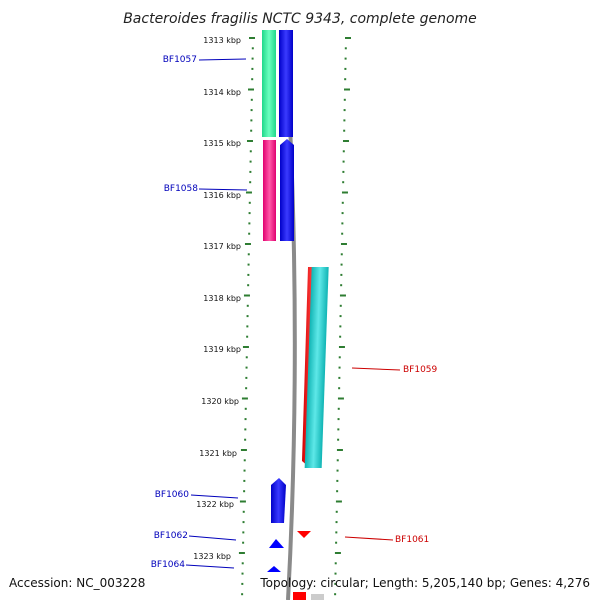 This screenshot has width=600, height=600. What do you see at coordinates (316, 367) in the screenshot?
I see `feature-block-cyan` at bounding box center [316, 367].